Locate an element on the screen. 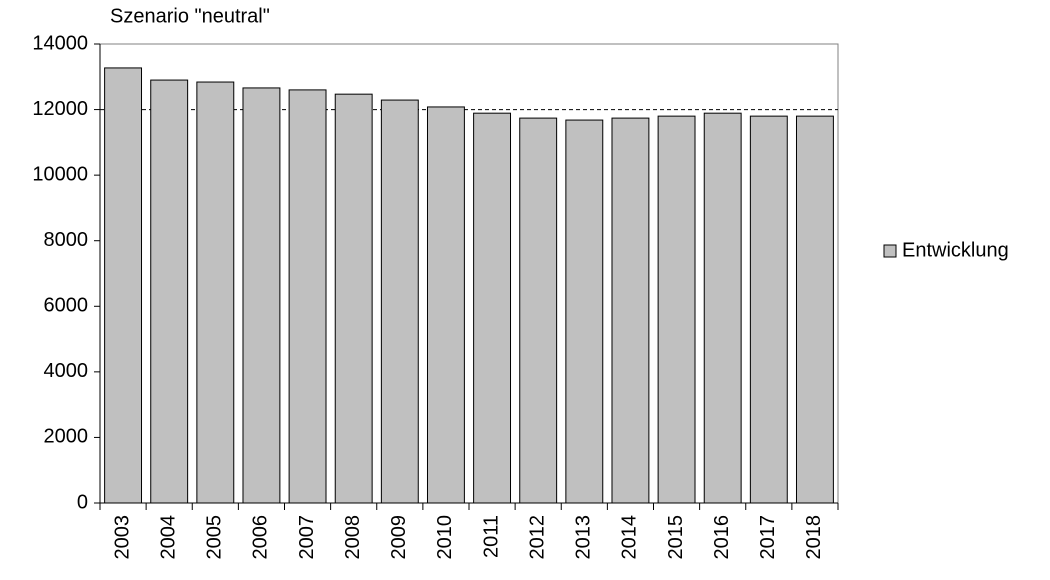  x-tick-label: 2014 is located at coordinates (630, 537).